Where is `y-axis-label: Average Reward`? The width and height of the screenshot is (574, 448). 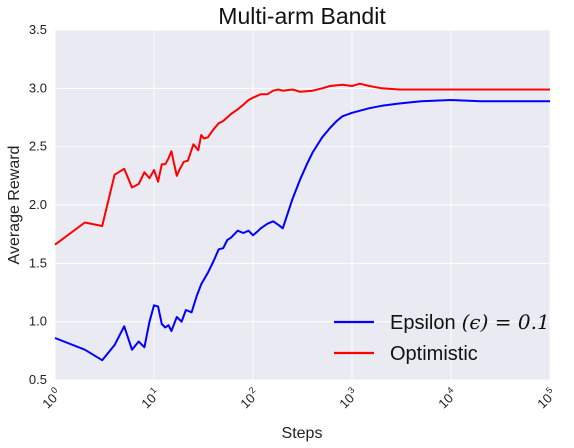 y-axis-label: Average Reward is located at coordinates (14, 205).